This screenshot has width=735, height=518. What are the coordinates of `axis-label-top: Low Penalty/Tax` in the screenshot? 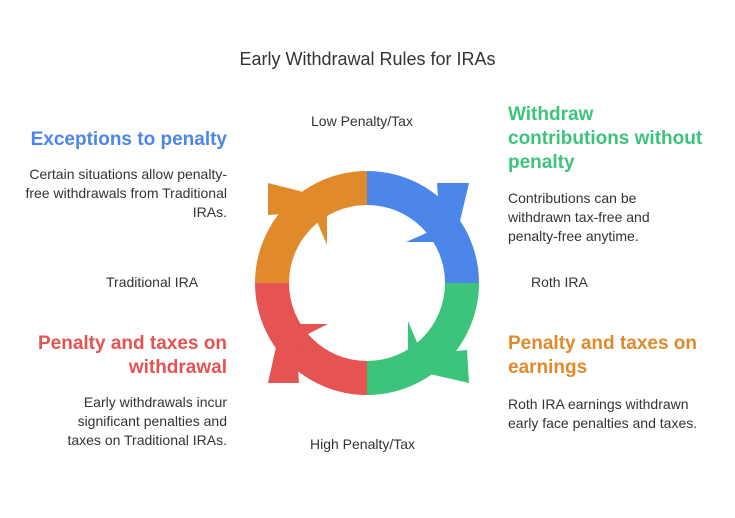 It's located at (362, 121).